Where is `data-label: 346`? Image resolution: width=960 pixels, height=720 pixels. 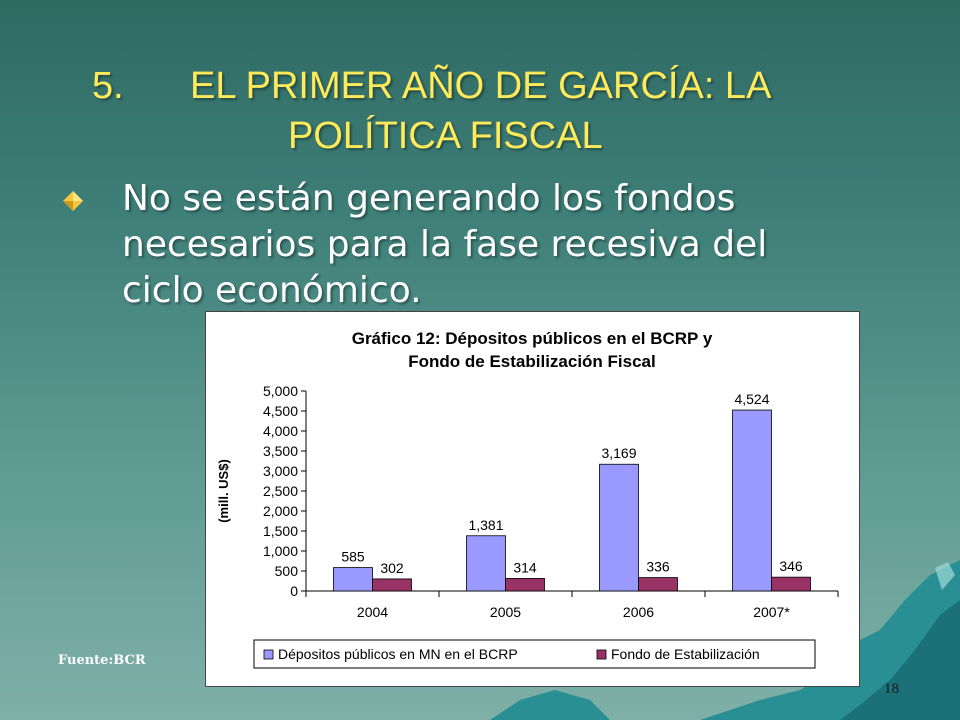
data-label: 346 is located at coordinates (791, 566).